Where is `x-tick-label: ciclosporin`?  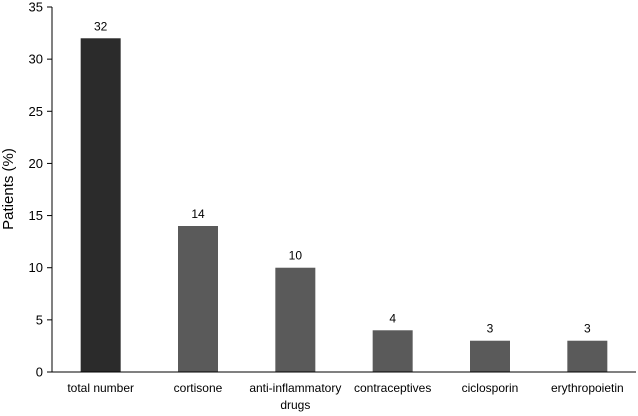 x-tick-label: ciclosporin is located at coordinates (490, 388).